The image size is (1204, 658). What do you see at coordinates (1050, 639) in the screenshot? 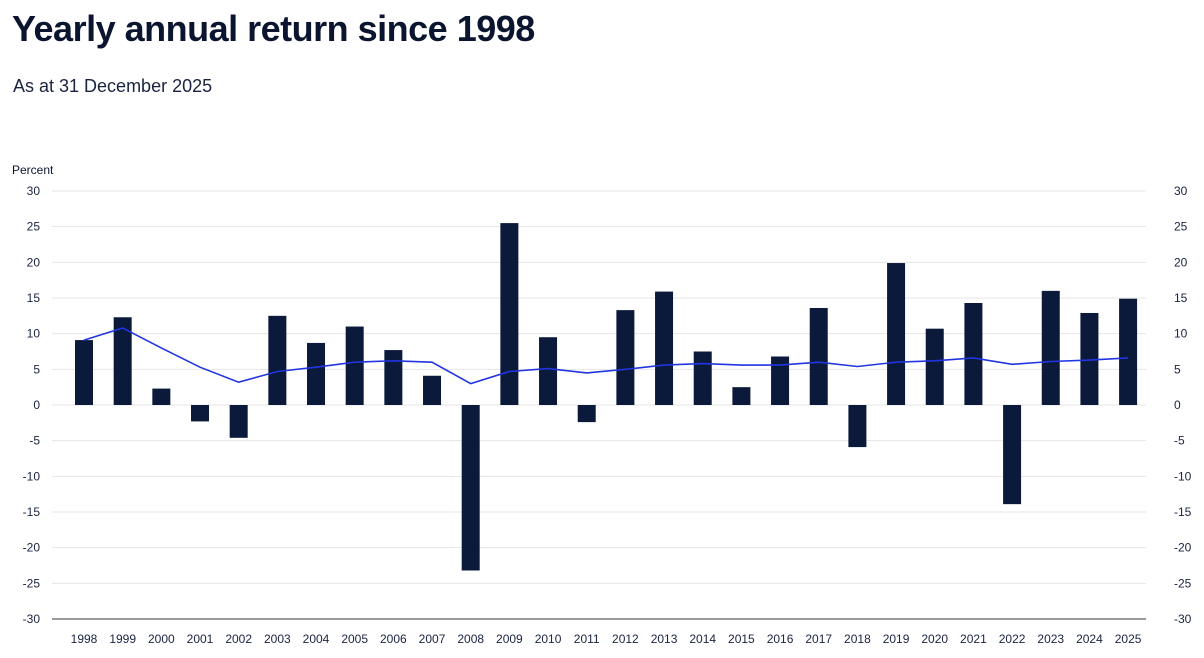
I see `x-tick-label: 2023` at bounding box center [1050, 639].